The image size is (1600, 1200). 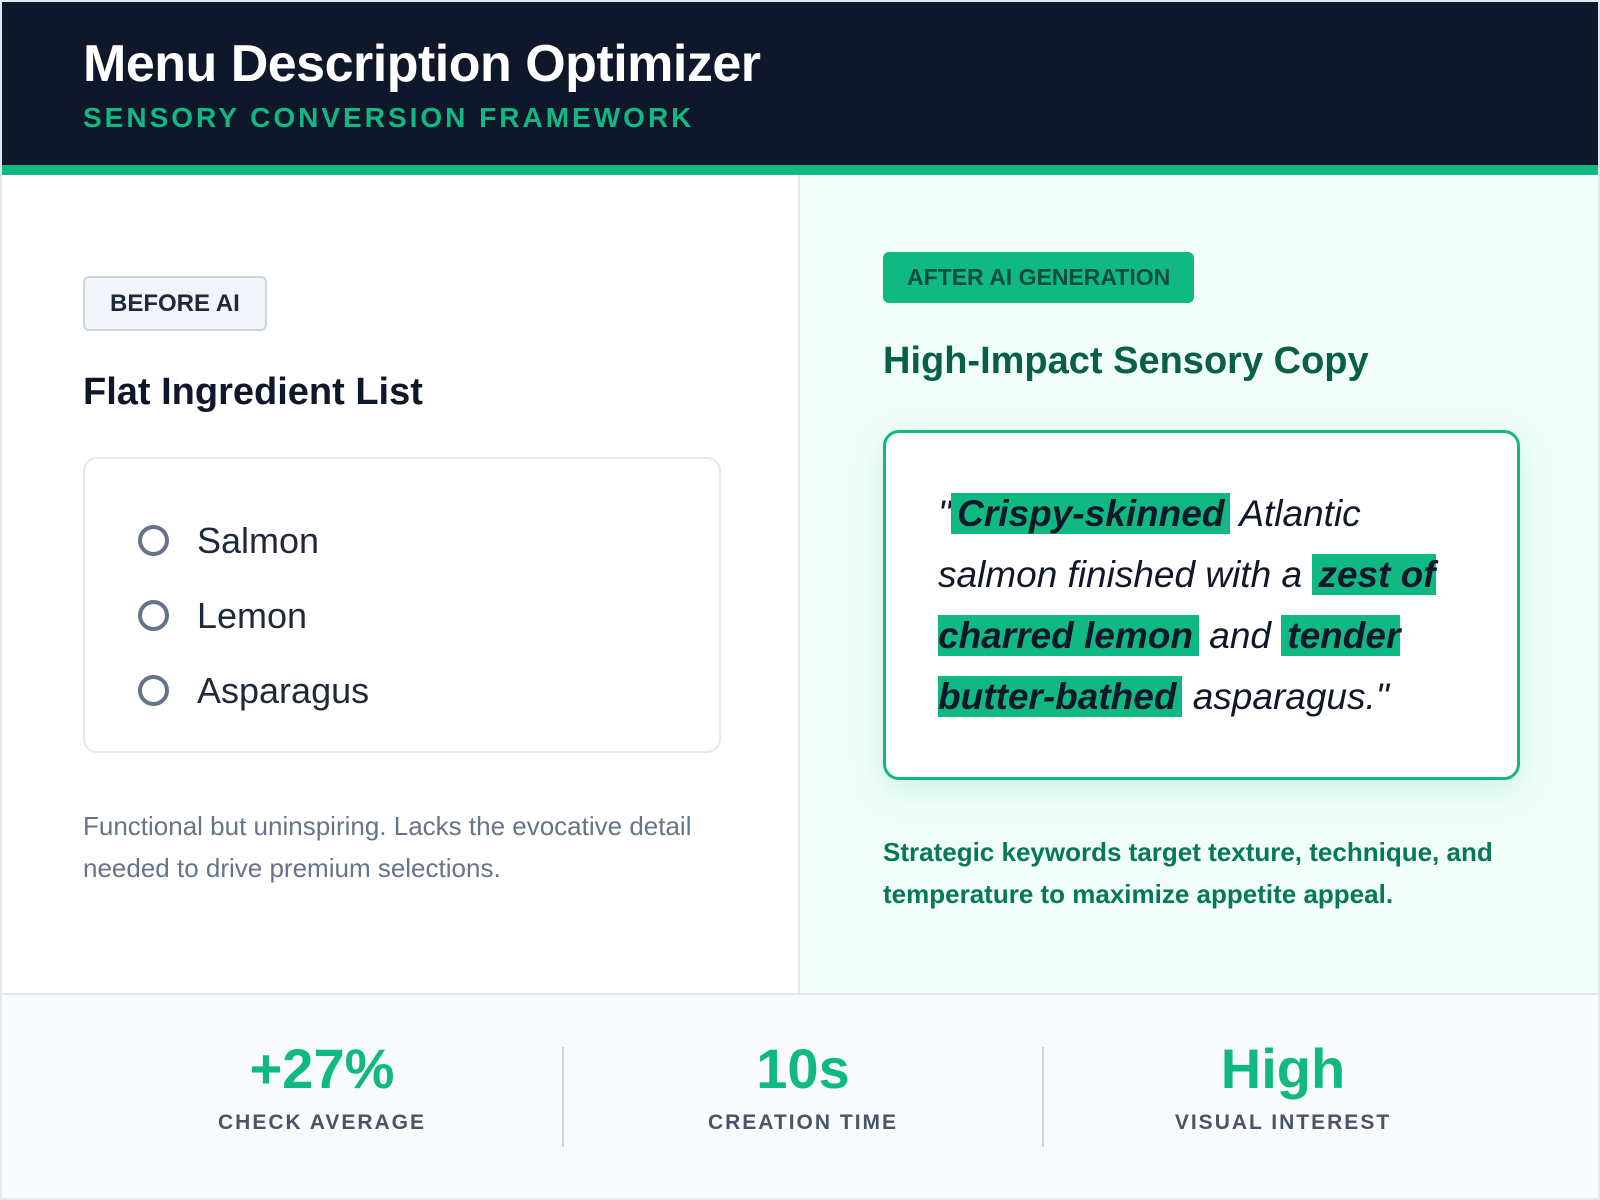 What do you see at coordinates (803, 1068) in the screenshot?
I see `stat-value: 10s` at bounding box center [803, 1068].